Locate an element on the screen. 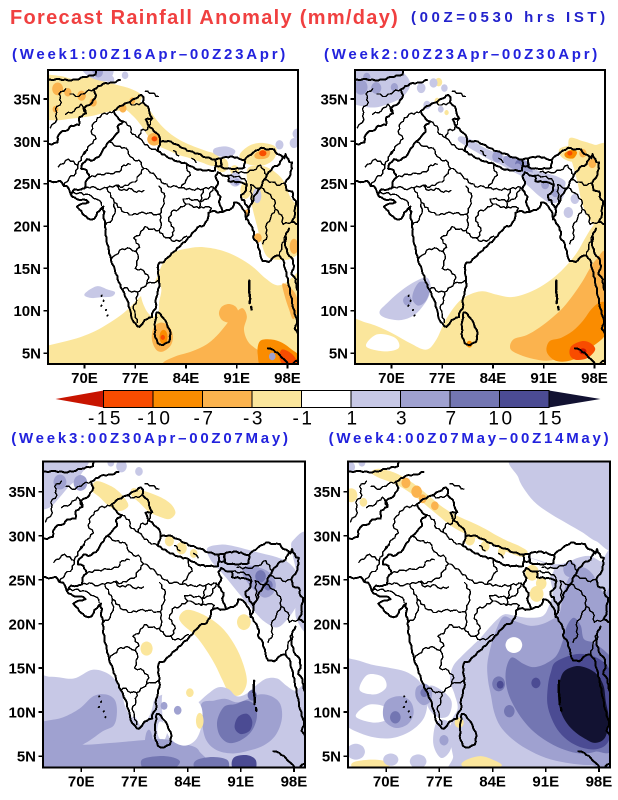 Image resolution: width=618 pixels, height=800 pixels. svg-text: -7 is located at coordinates (205, 419).